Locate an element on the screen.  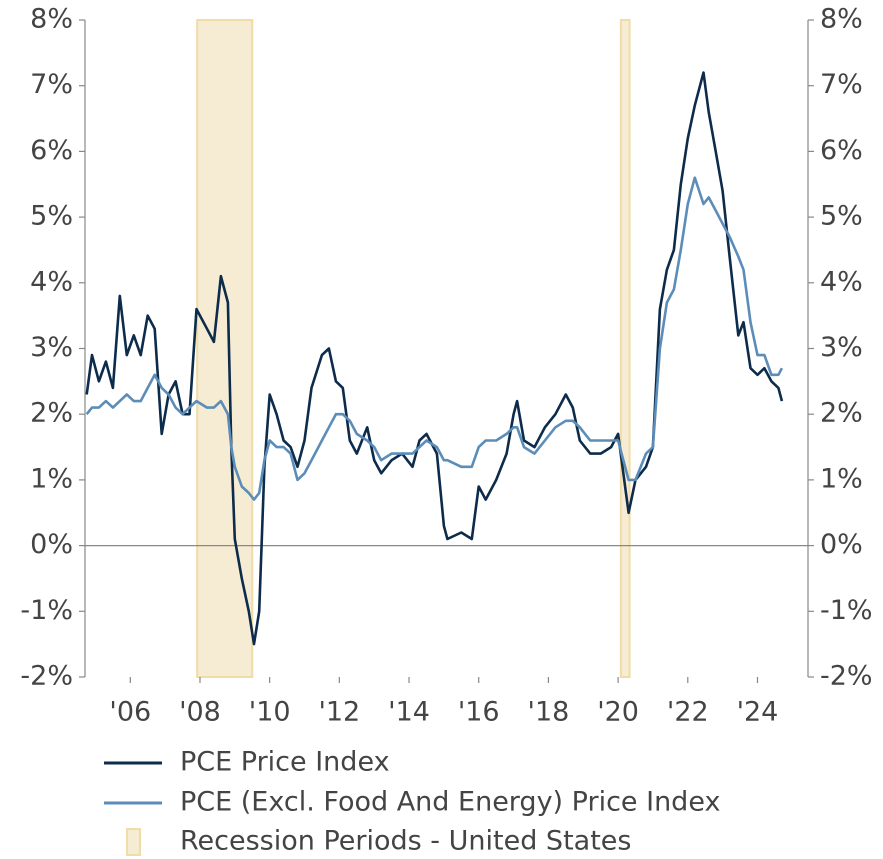
x-tick-label: '06 is located at coordinates (130, 712).